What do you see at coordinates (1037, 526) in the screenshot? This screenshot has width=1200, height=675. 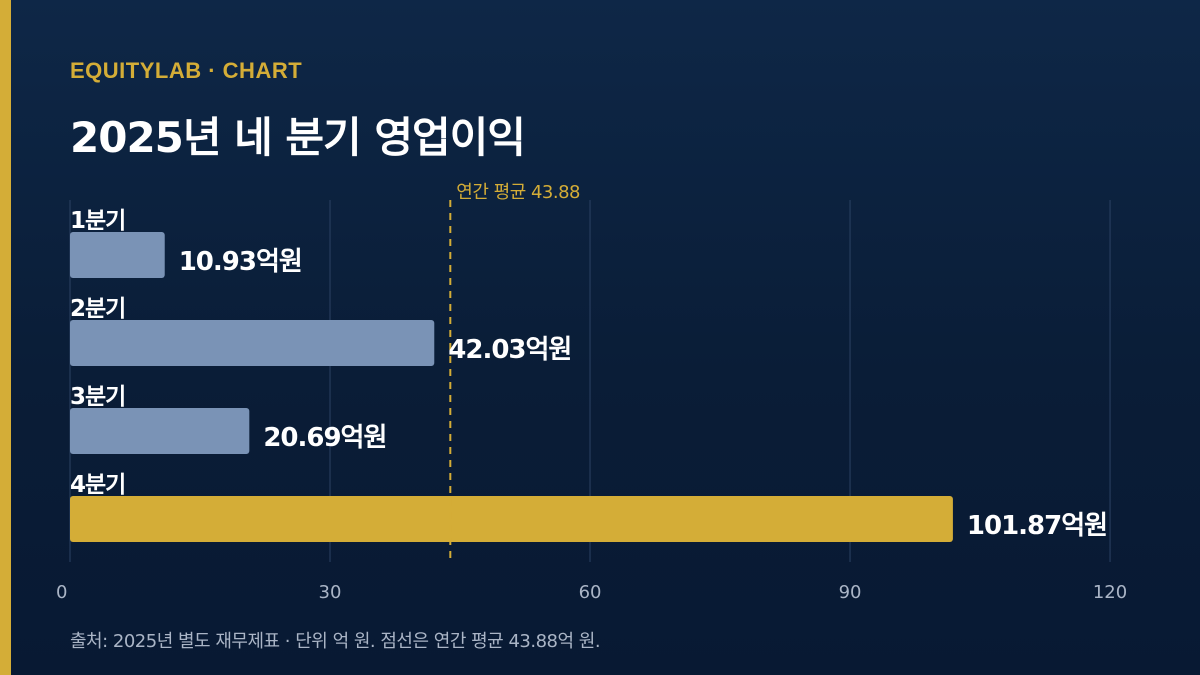 I see `value-label: 101.87억원` at bounding box center [1037, 526].